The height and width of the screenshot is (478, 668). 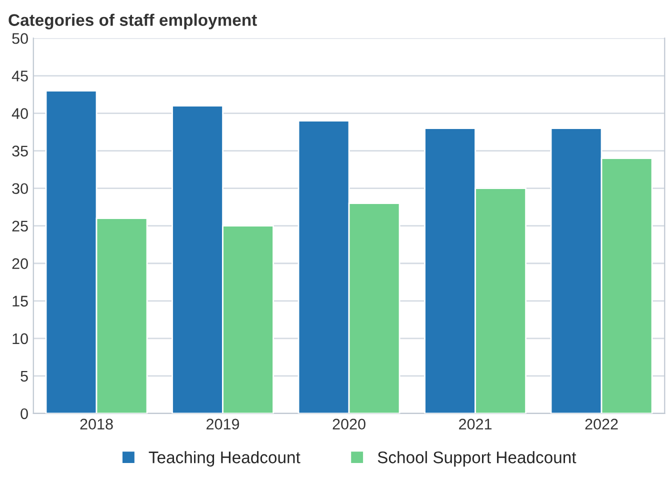 What do you see at coordinates (20, 76) in the screenshot?
I see `y-tick-label: 45` at bounding box center [20, 76].